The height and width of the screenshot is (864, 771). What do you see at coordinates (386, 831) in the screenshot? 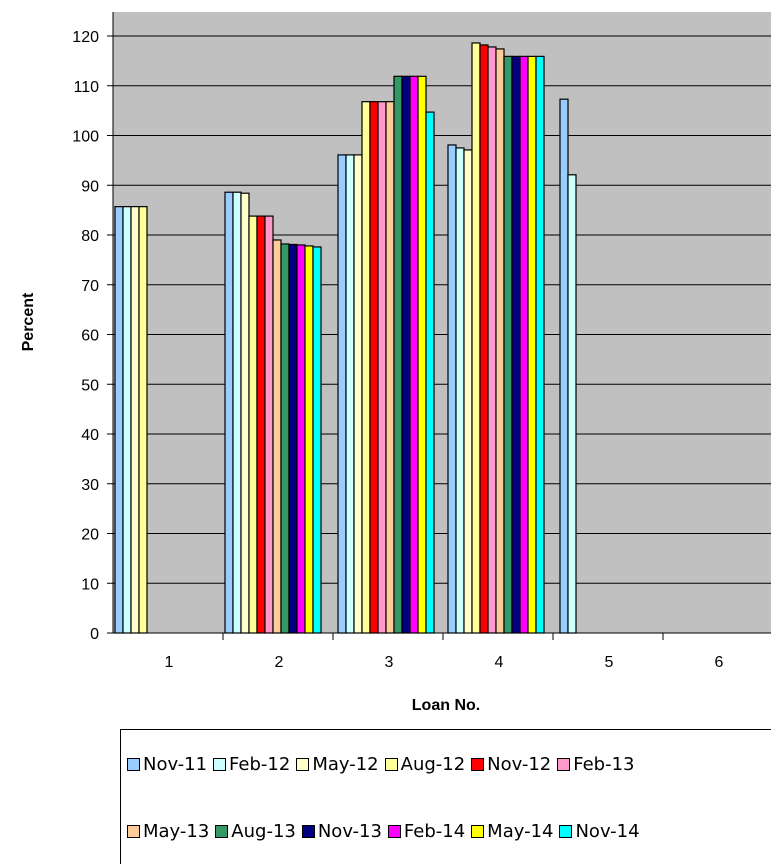
I see `legend-row: May-13 Aug-13 Nov-13 Feb-14 May-14 Nov-14` at bounding box center [386, 831].